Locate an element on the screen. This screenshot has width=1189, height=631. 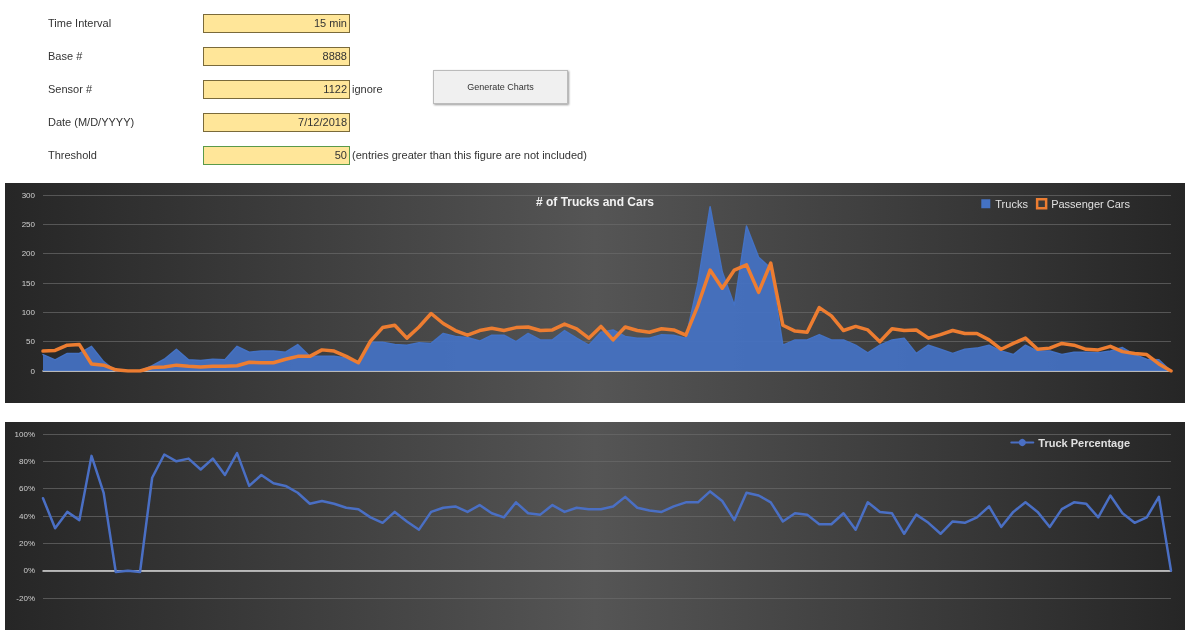
y-tick-label: 250 is located at coordinates (28, 224).